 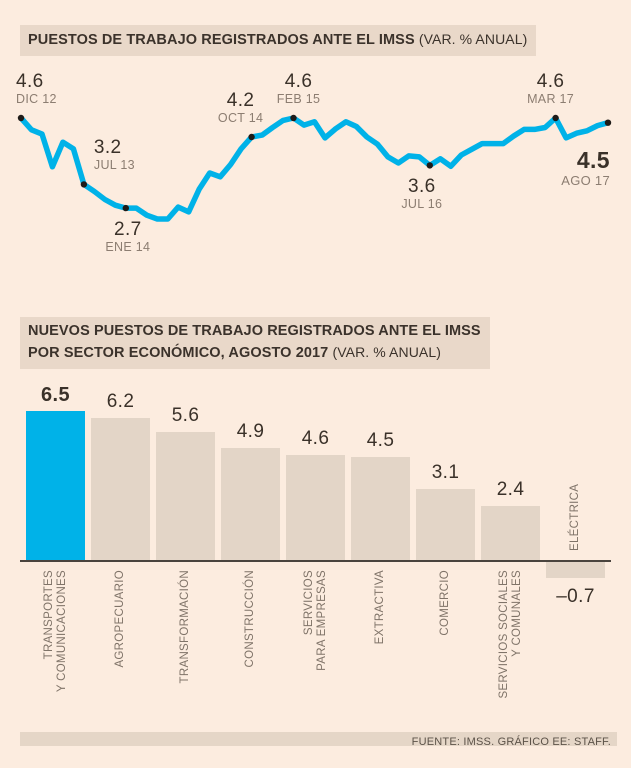 I want to click on bar-chart-title-note: (VAR. % ANUAL), so click(x=386, y=352).